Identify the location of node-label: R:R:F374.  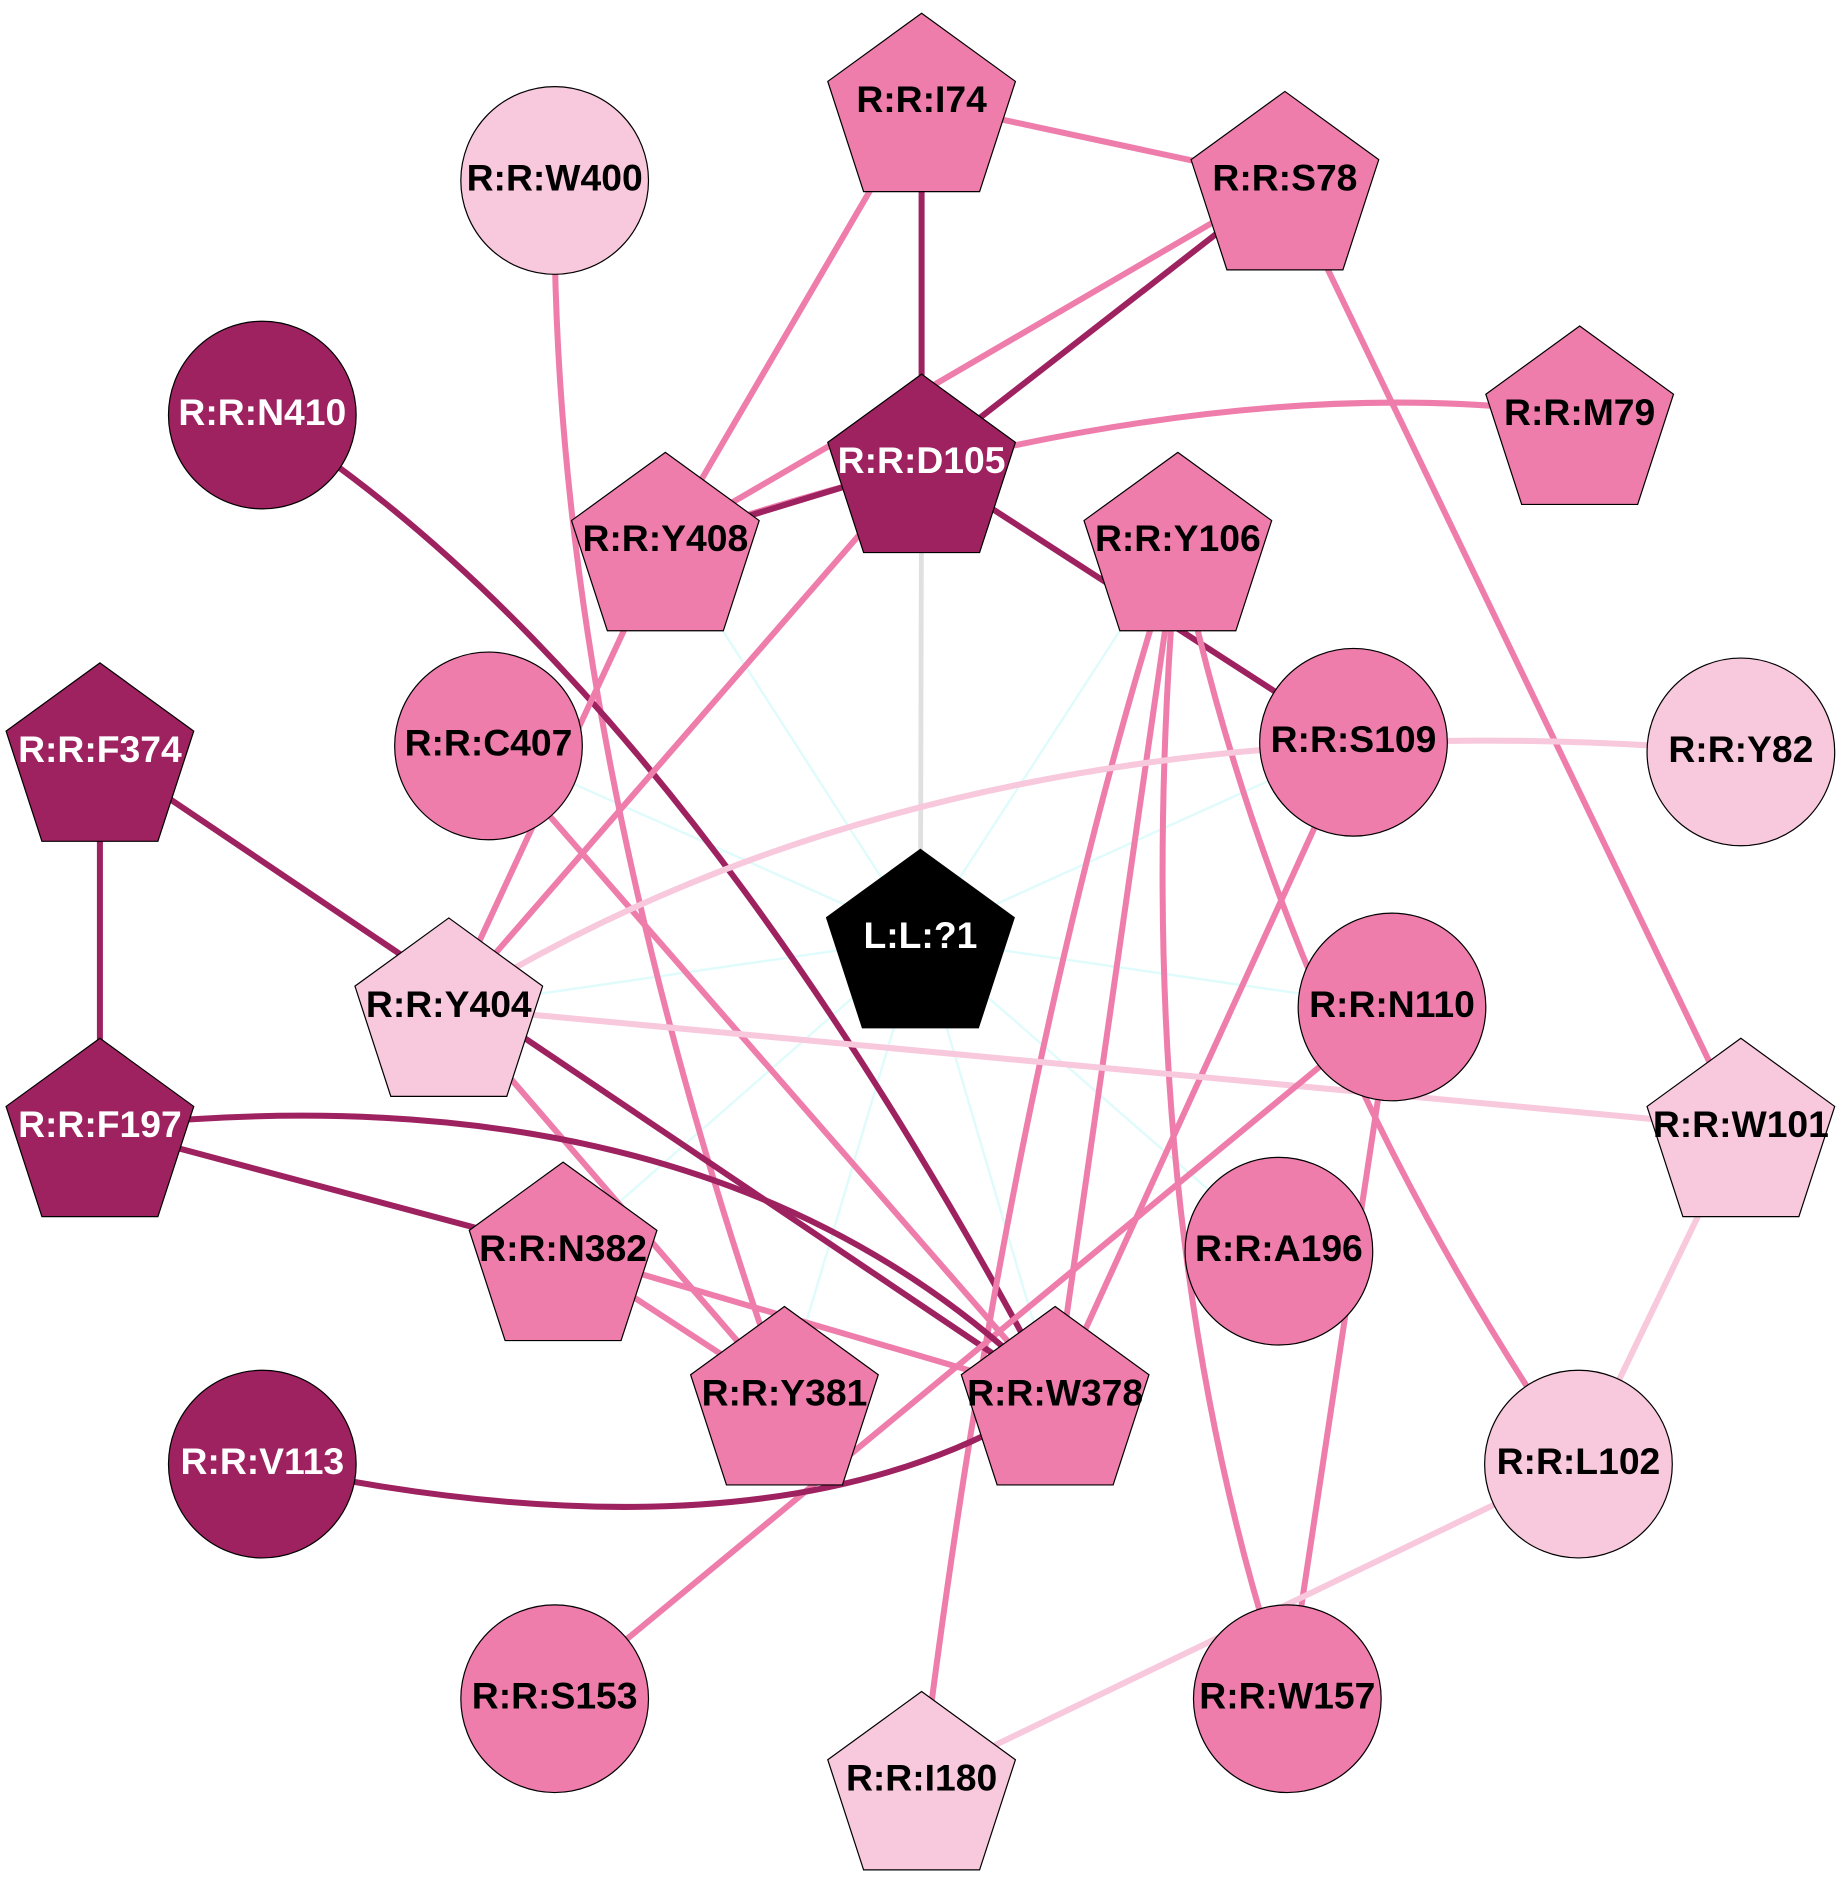
(100, 749).